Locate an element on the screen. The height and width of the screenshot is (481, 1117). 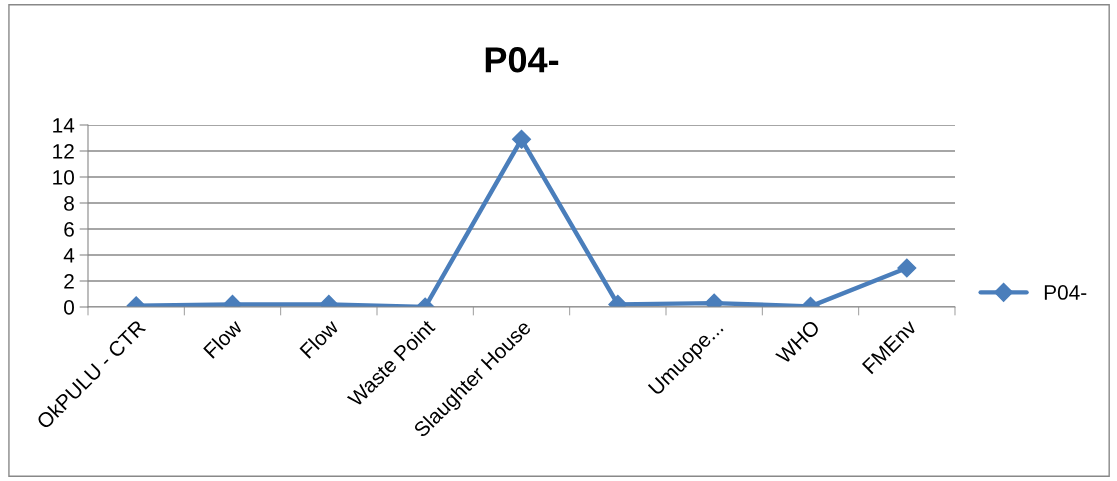
y-tick-label: 14 is located at coordinates (64, 125).